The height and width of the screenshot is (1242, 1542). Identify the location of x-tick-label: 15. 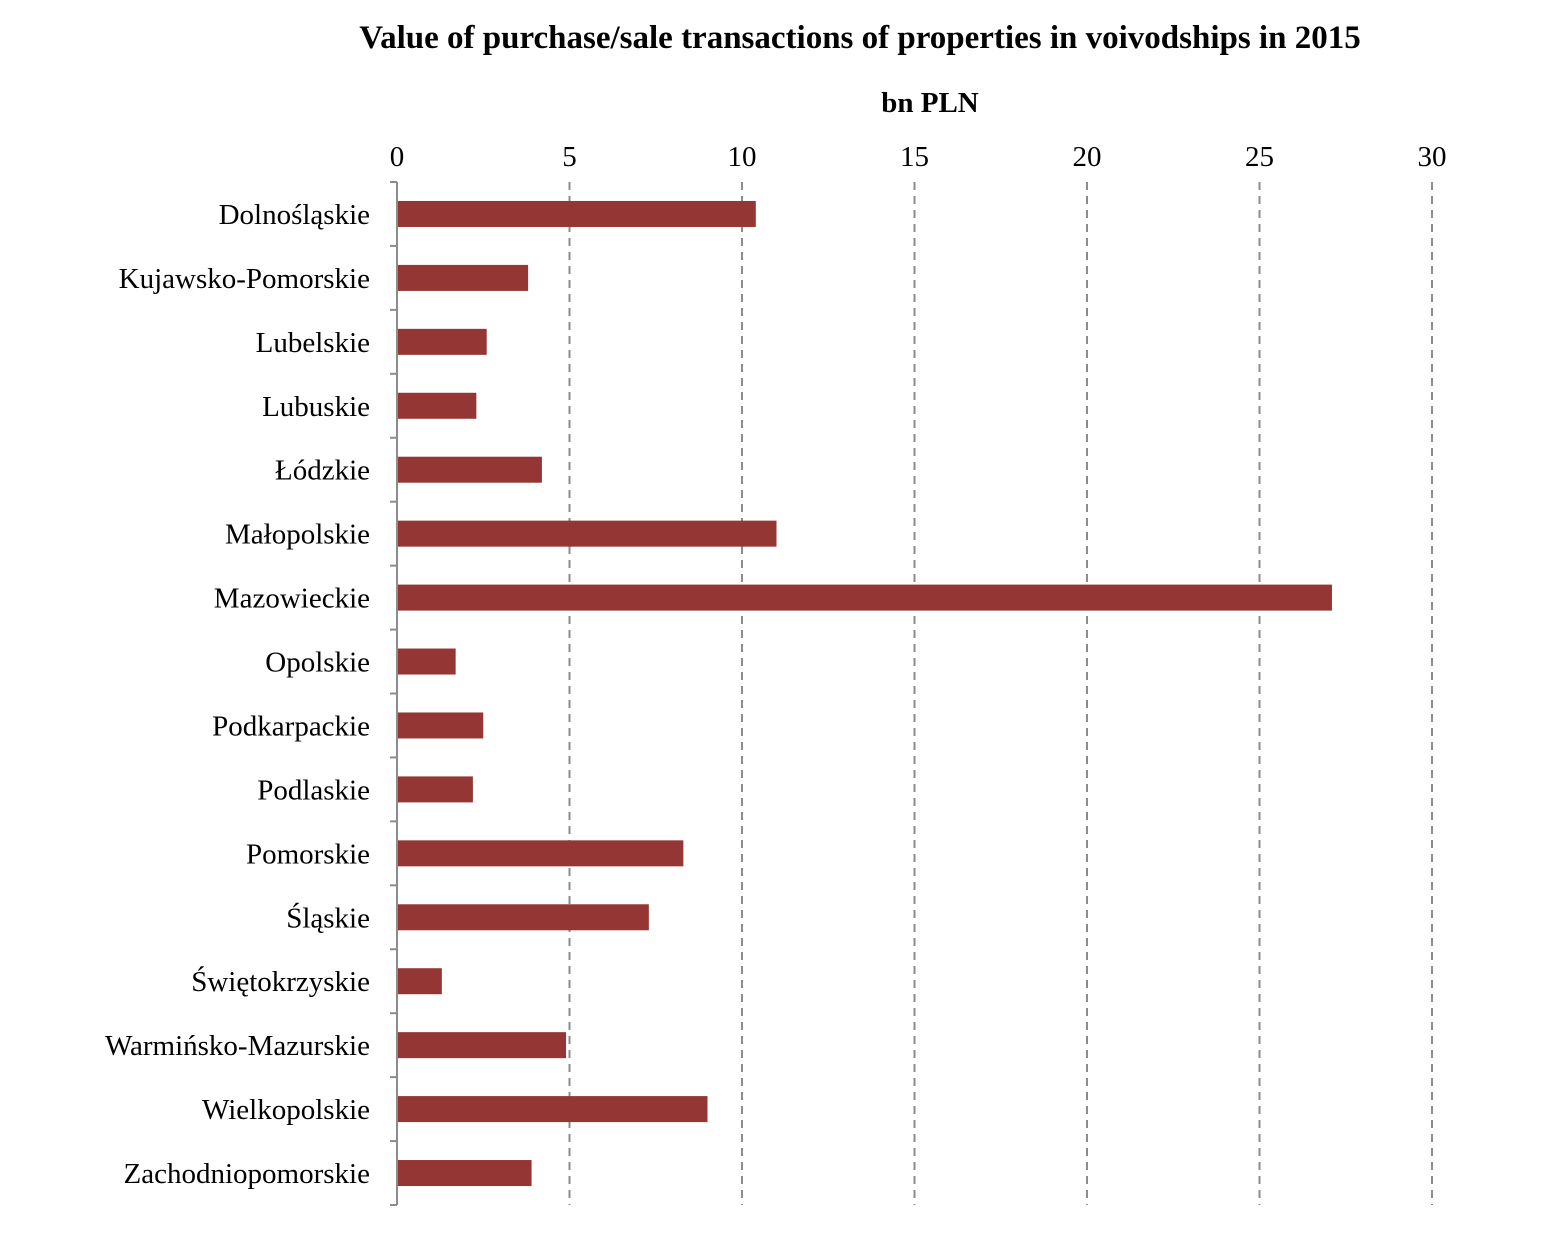
(914, 157).